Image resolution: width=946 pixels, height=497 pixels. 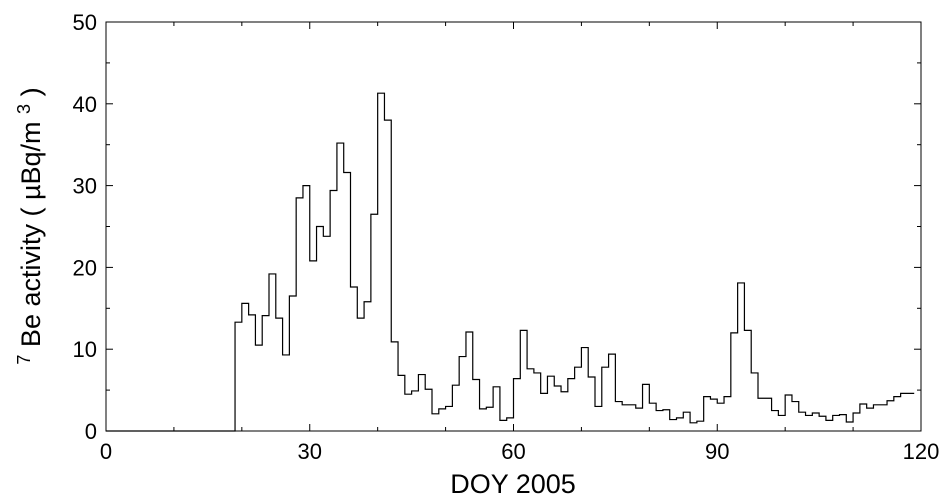 What do you see at coordinates (85, 349) in the screenshot?
I see `y-tick-label: 10` at bounding box center [85, 349].